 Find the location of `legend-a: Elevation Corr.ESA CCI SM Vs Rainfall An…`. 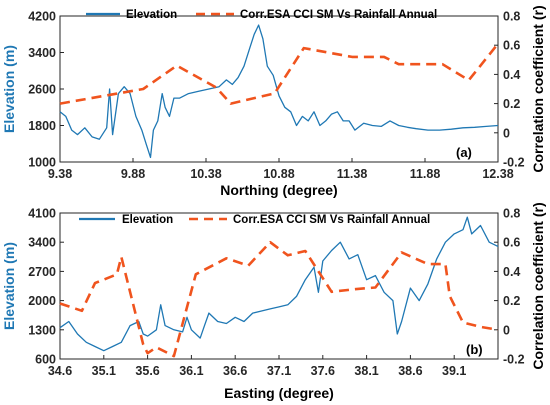

legend-a: Elevation Corr.ESA CCI SM Vs Rainfall An… is located at coordinates (261, 15).